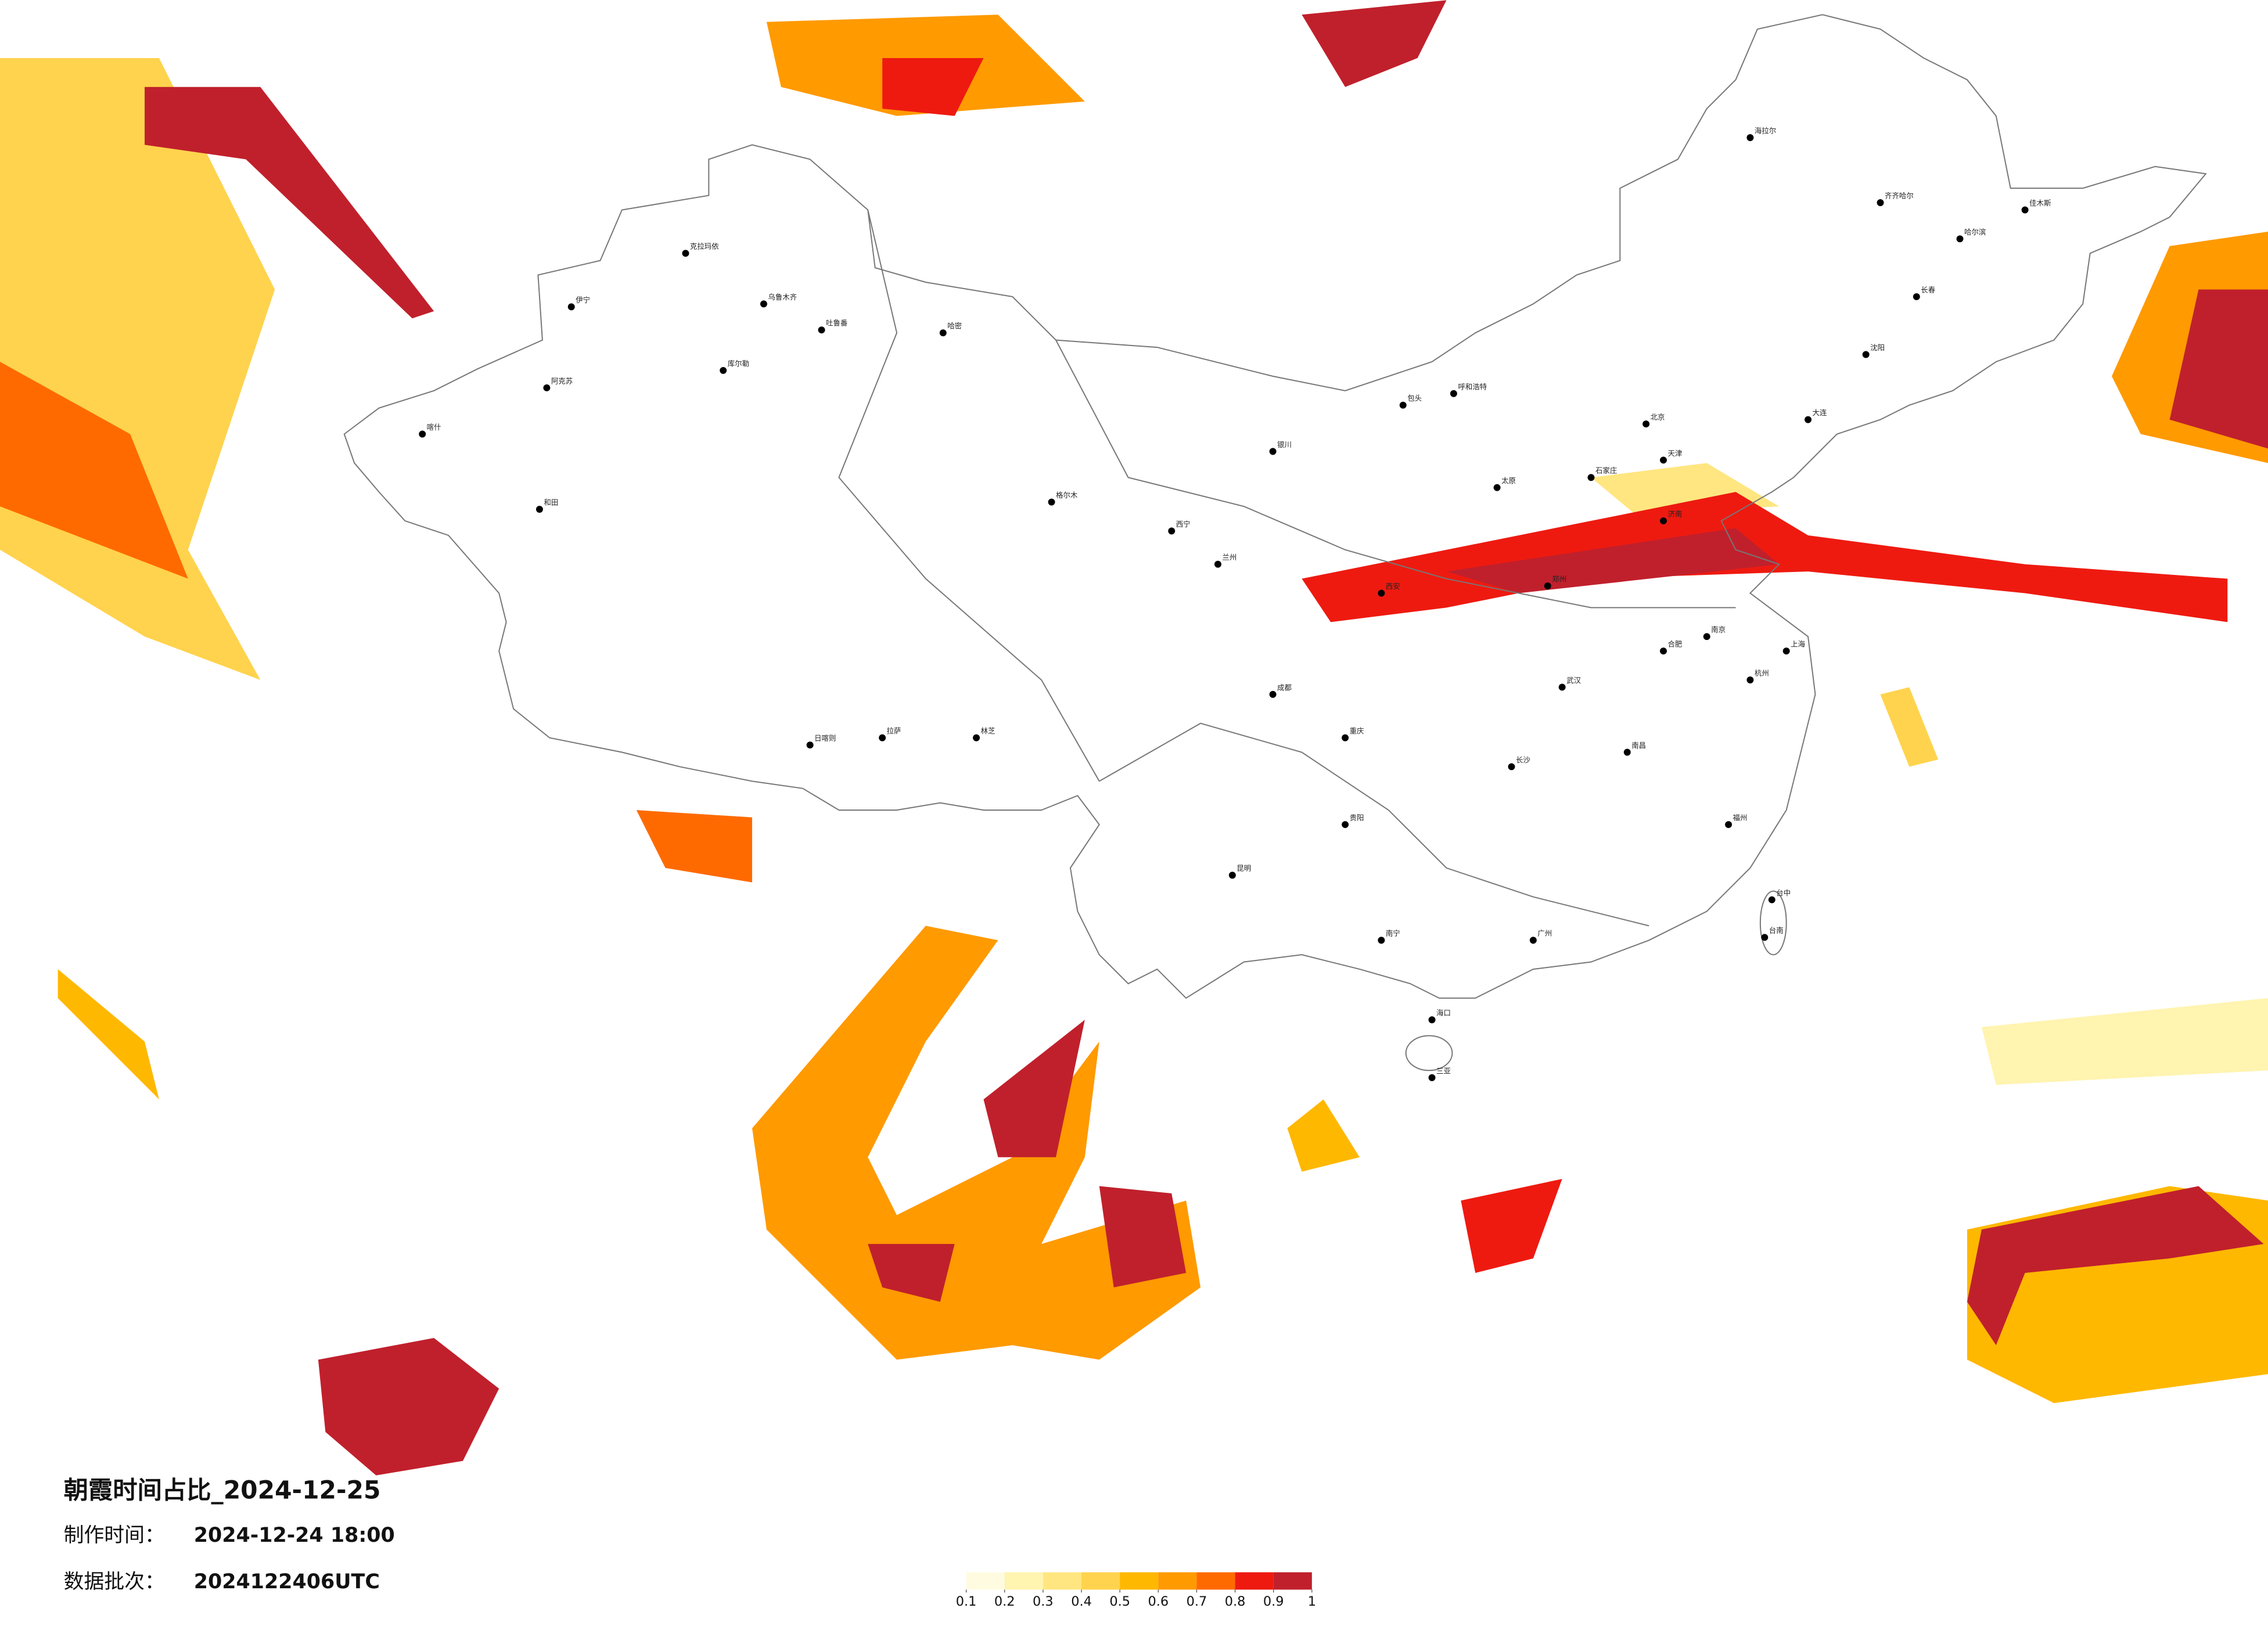  Describe the element at coordinates (1472, 387) in the screenshot. I see `city-label: 呼和浩特` at that location.